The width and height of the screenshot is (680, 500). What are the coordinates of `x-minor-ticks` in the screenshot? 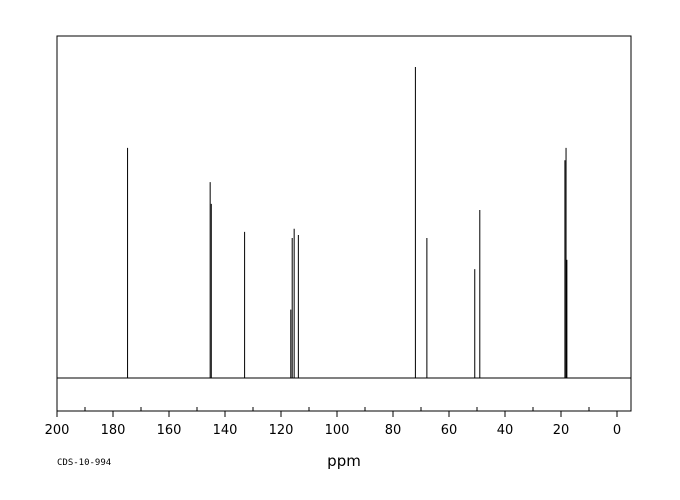 It's located at (337, 409).